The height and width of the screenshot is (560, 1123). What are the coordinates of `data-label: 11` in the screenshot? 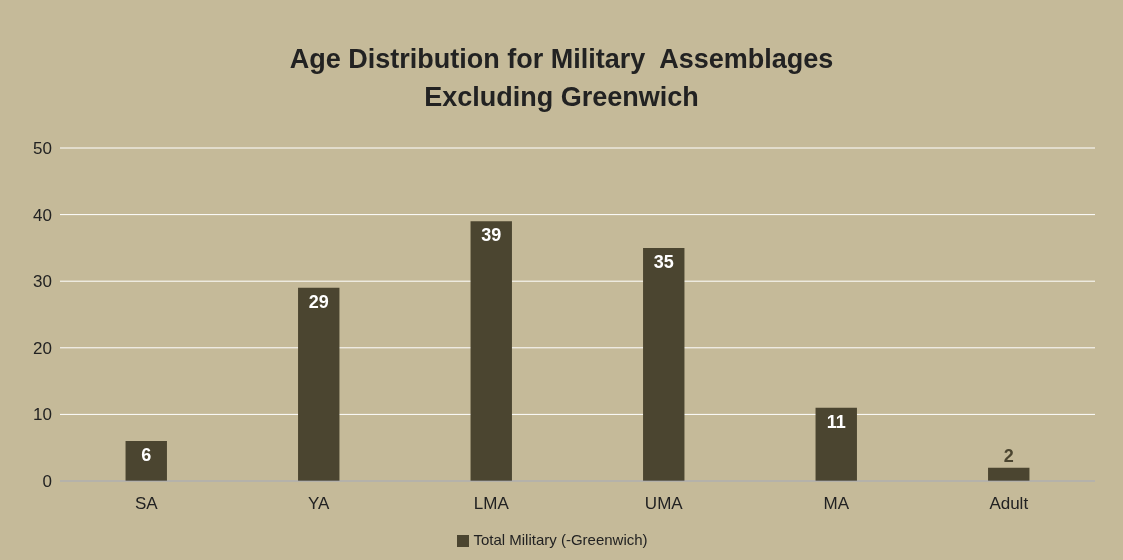 It's located at (836, 421).